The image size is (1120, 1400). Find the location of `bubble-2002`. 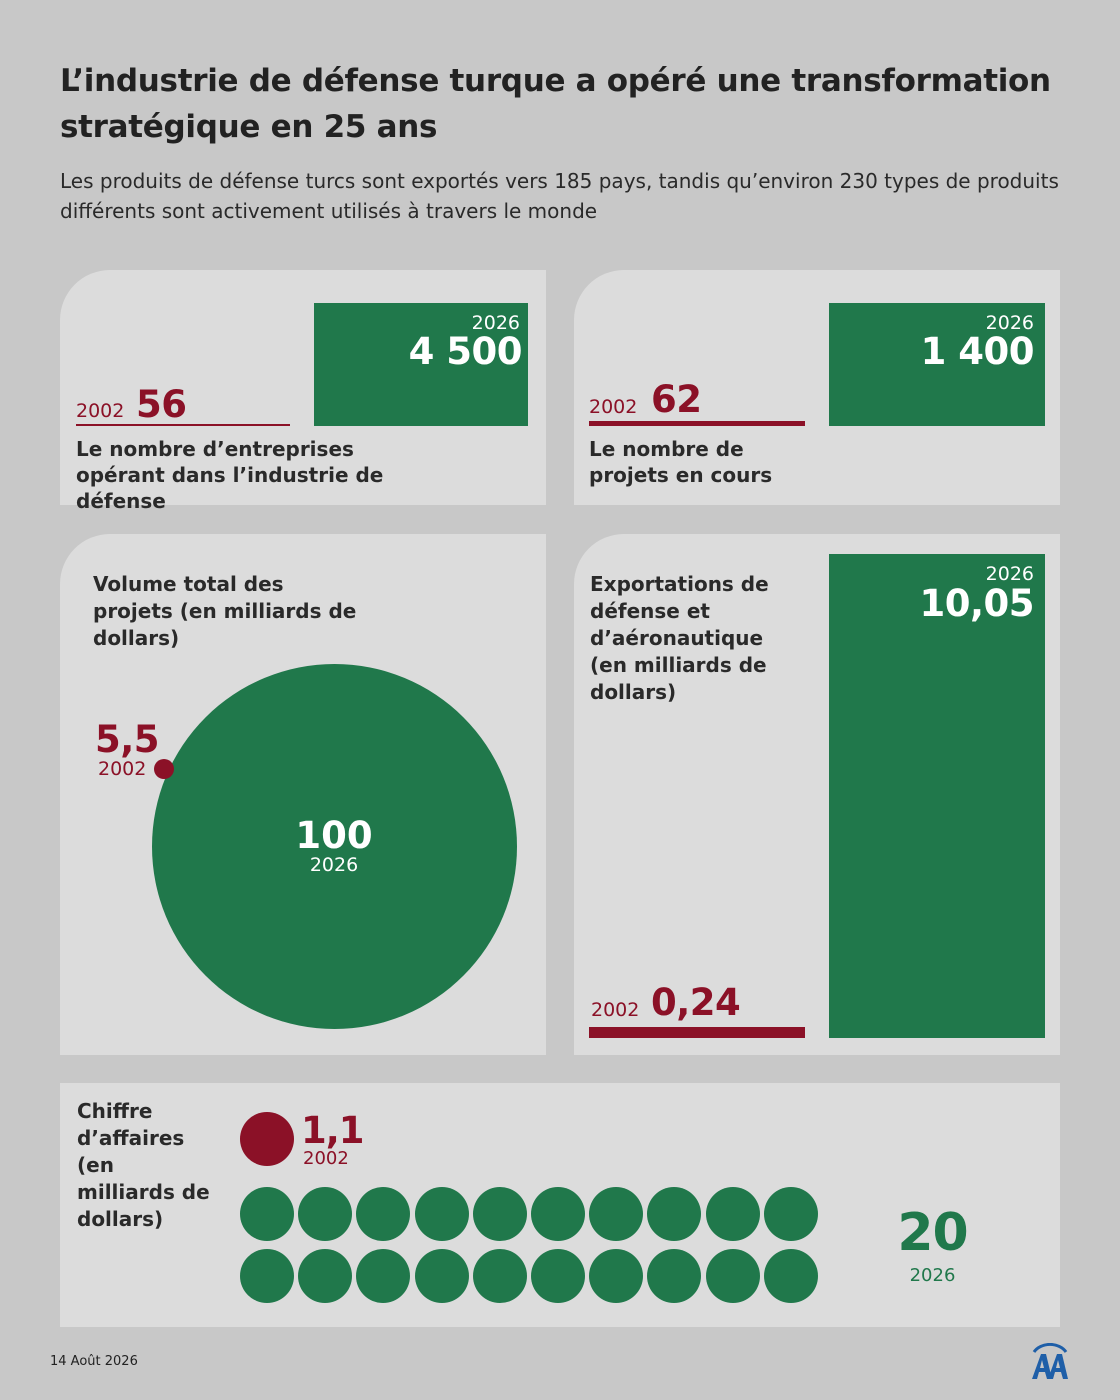

bubble-2002 is located at coordinates (164, 769).